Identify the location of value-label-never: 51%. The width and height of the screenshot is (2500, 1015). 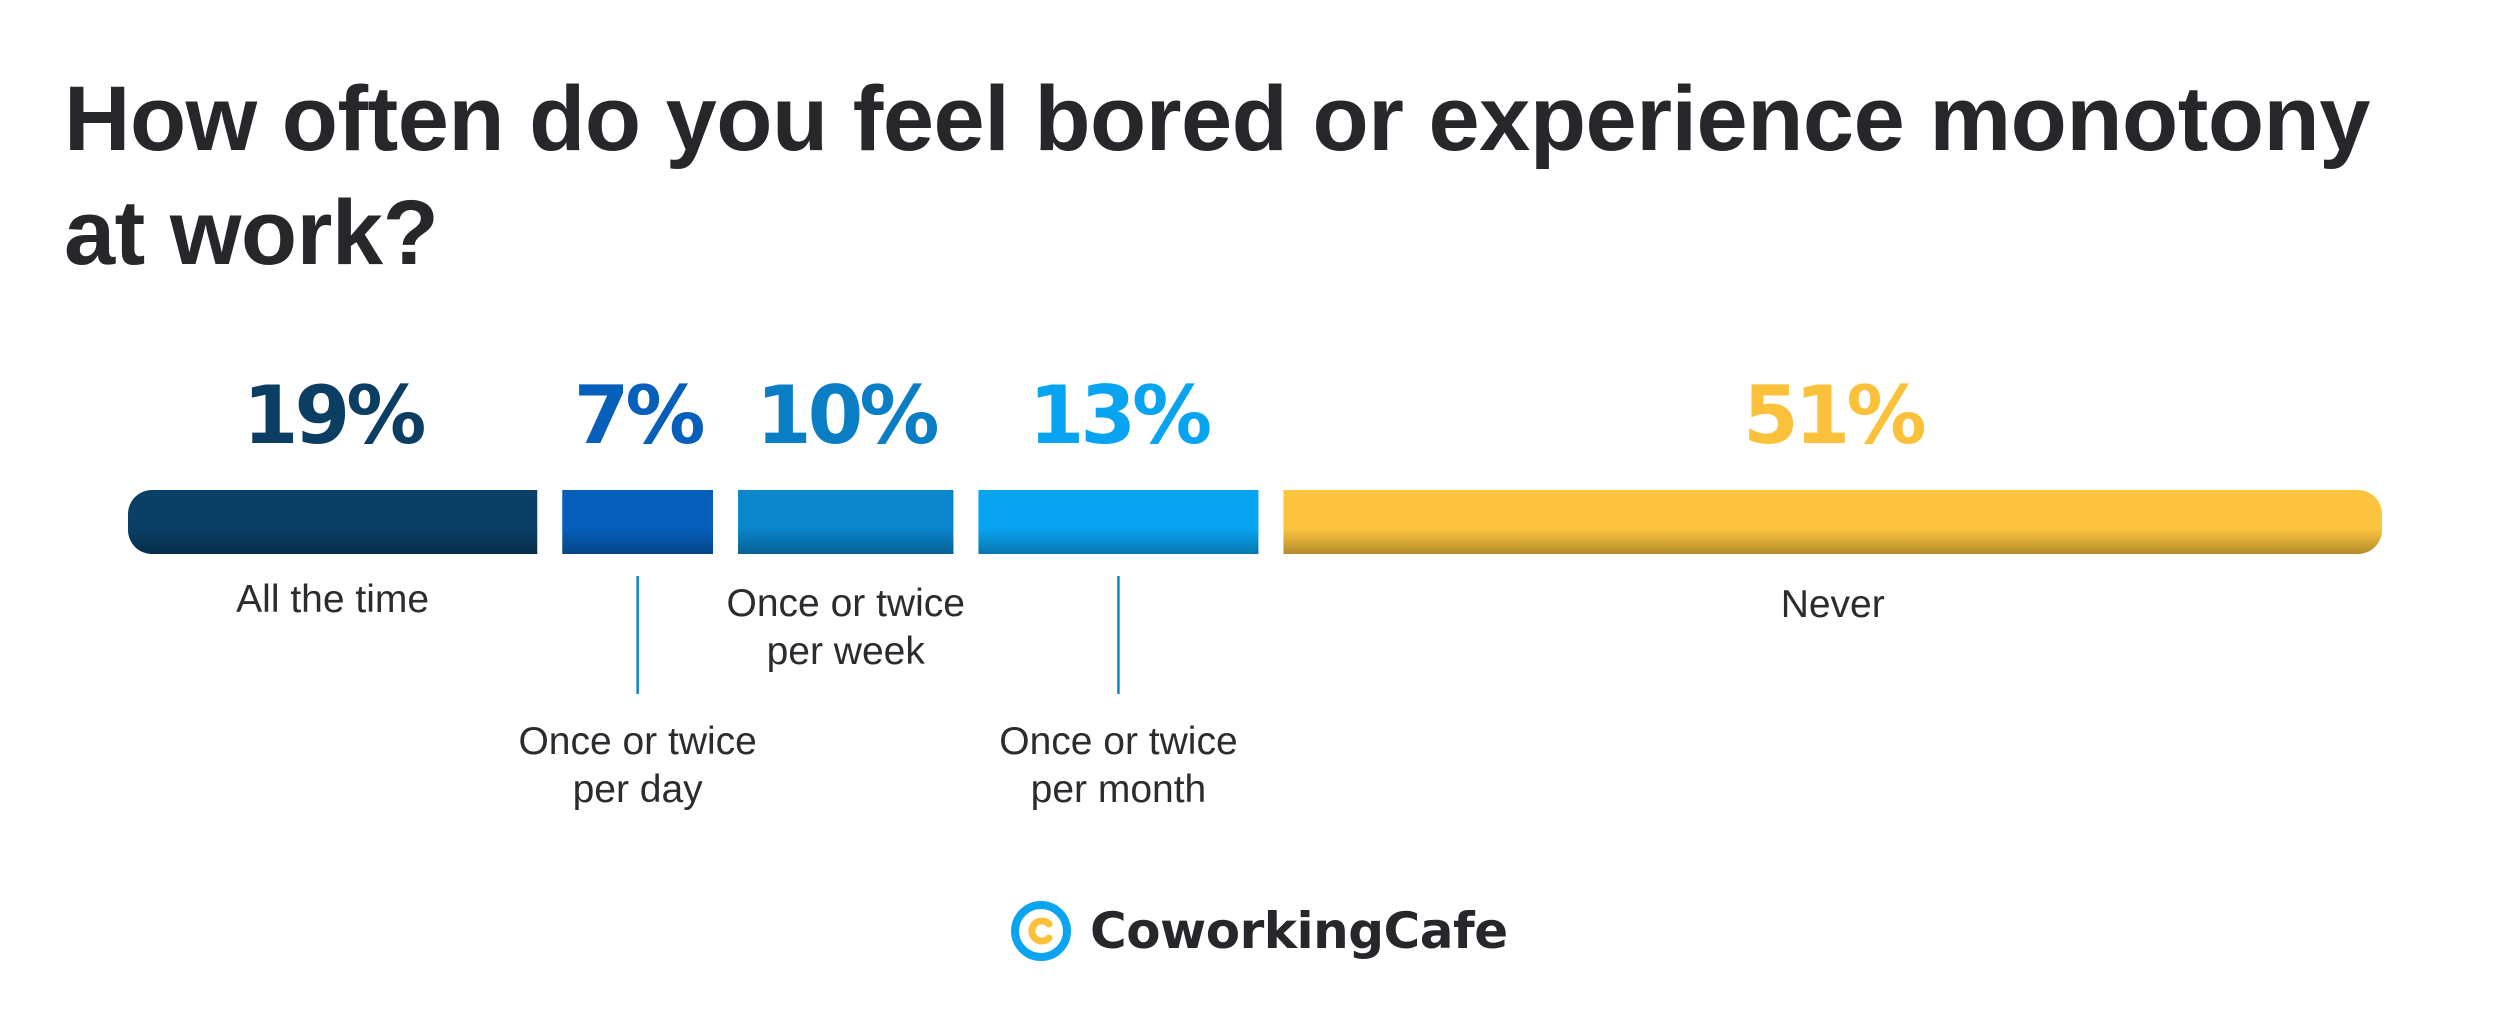
(1833, 415).